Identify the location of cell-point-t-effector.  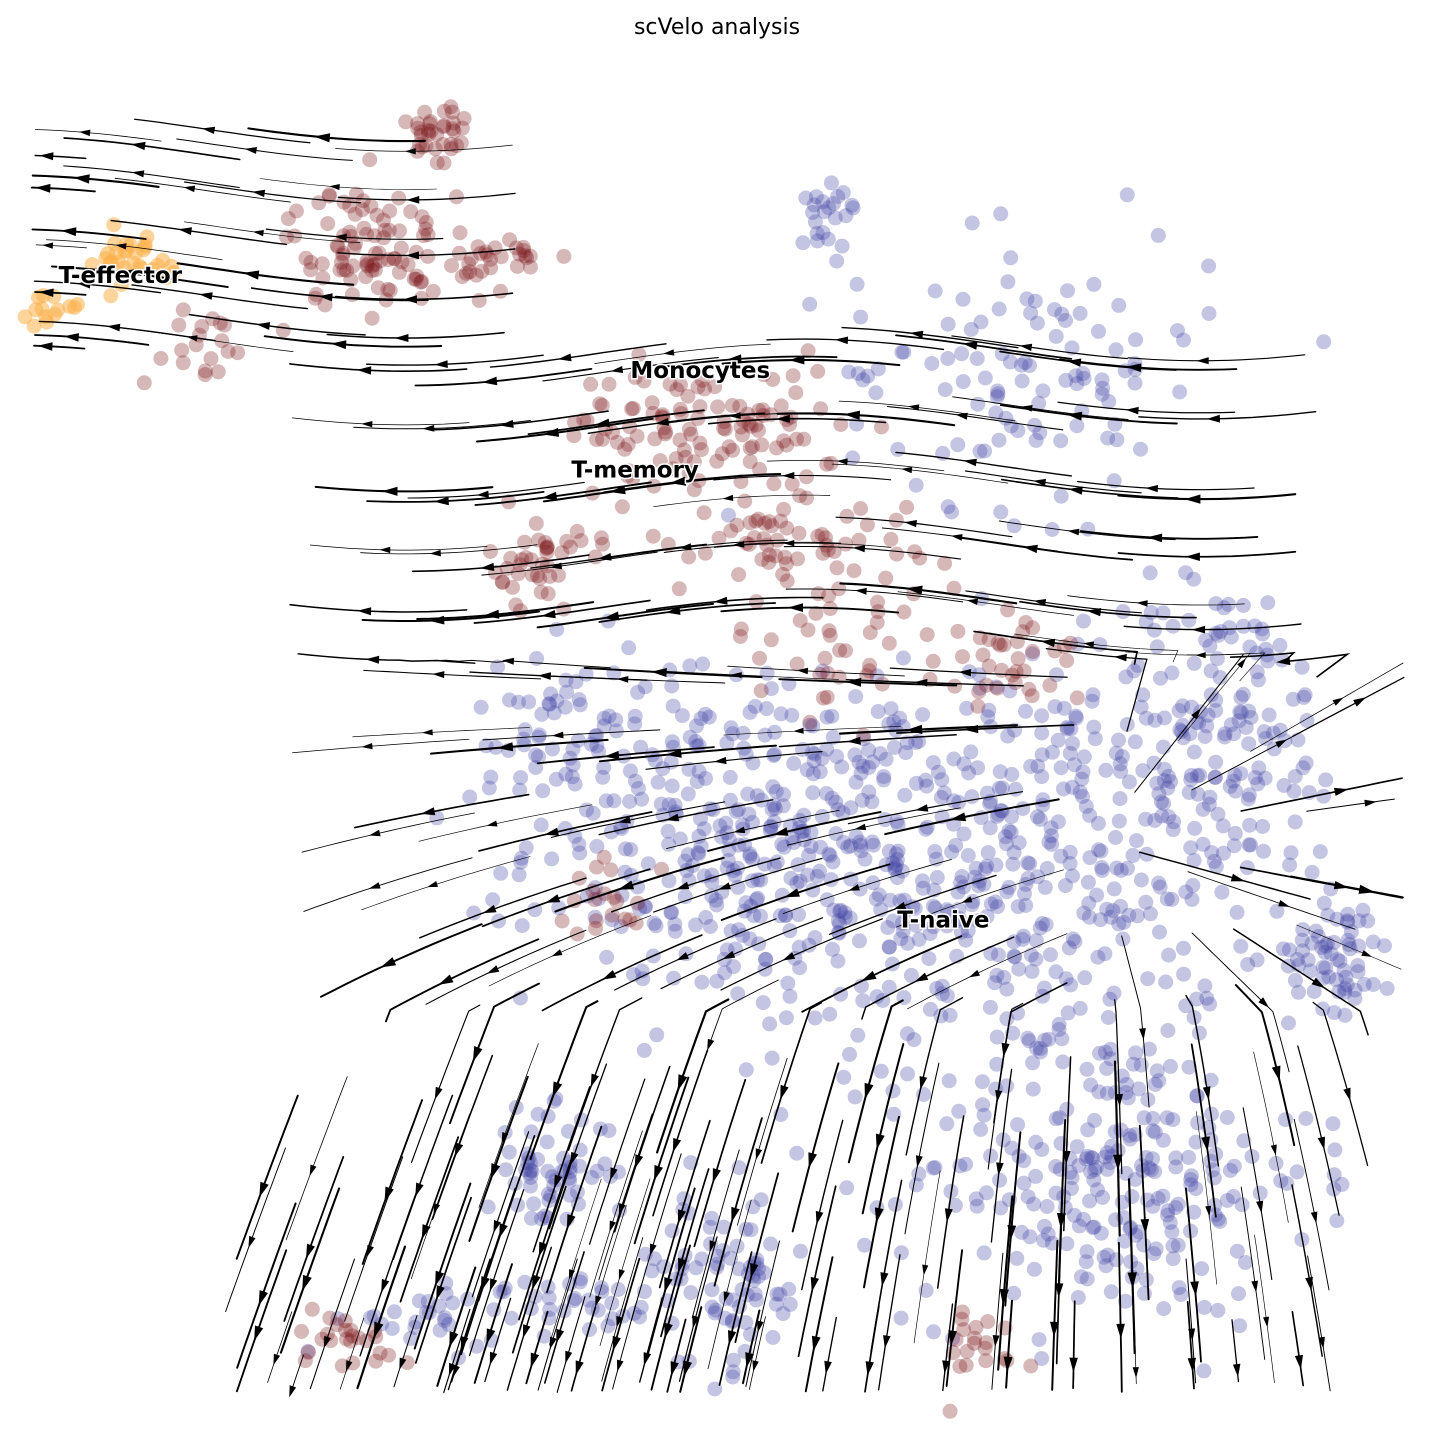
(38, 297).